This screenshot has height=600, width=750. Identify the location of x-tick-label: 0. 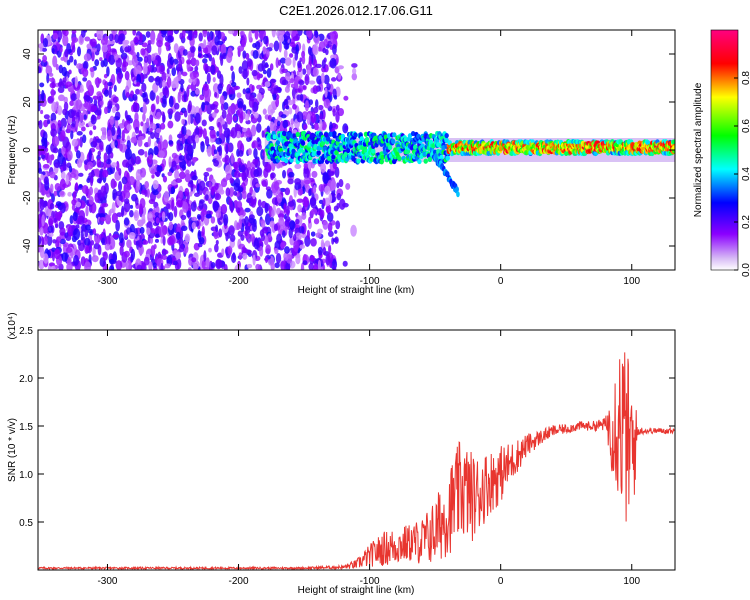
(501, 281).